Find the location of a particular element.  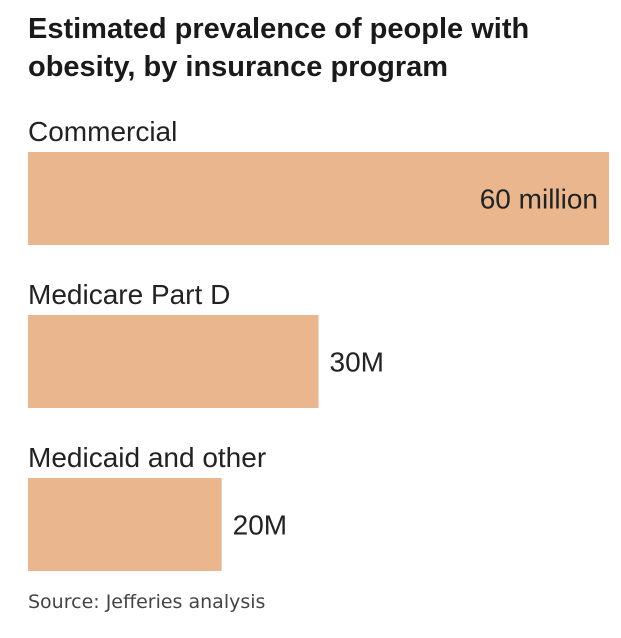

category-label-medicaid-and-other: Medicaid and other is located at coordinates (147, 457).